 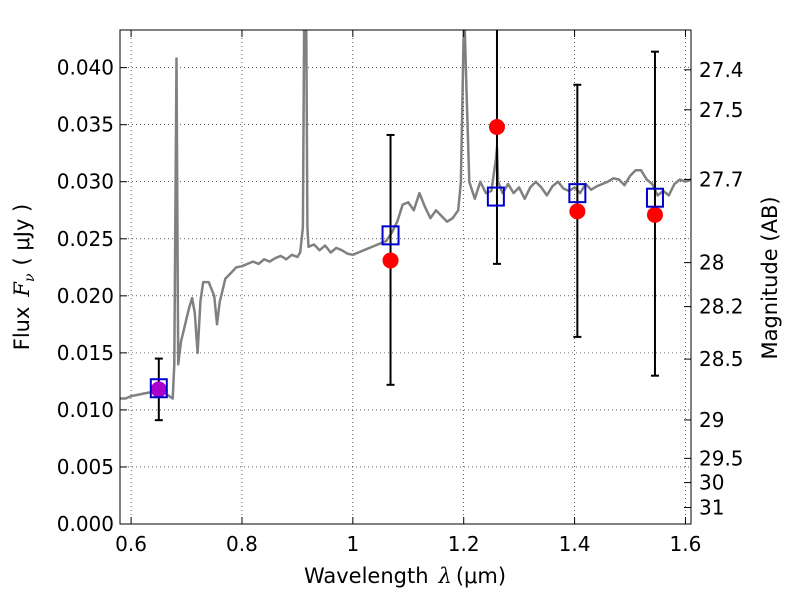 What do you see at coordinates (721, 458) in the screenshot?
I see `y2-tick-label: 29.5` at bounding box center [721, 458].